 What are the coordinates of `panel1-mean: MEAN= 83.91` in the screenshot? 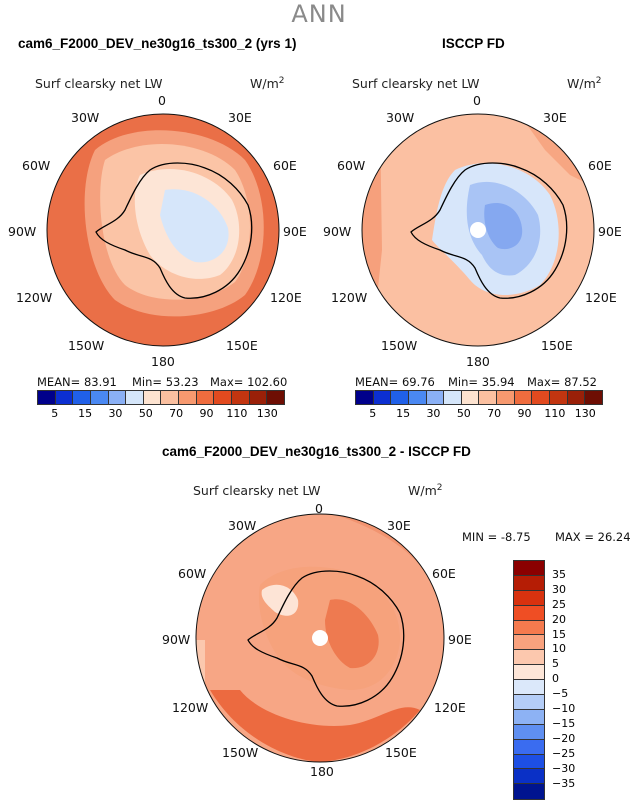 It's located at (77, 382).